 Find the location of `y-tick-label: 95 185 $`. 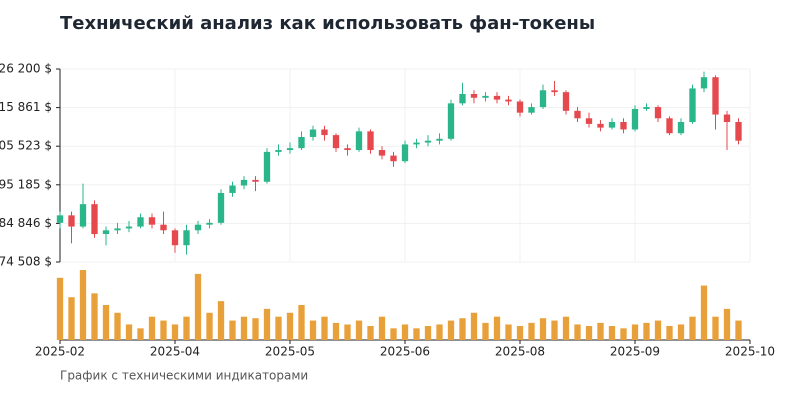

y-tick-label: 95 185 $ is located at coordinates (26, 184).